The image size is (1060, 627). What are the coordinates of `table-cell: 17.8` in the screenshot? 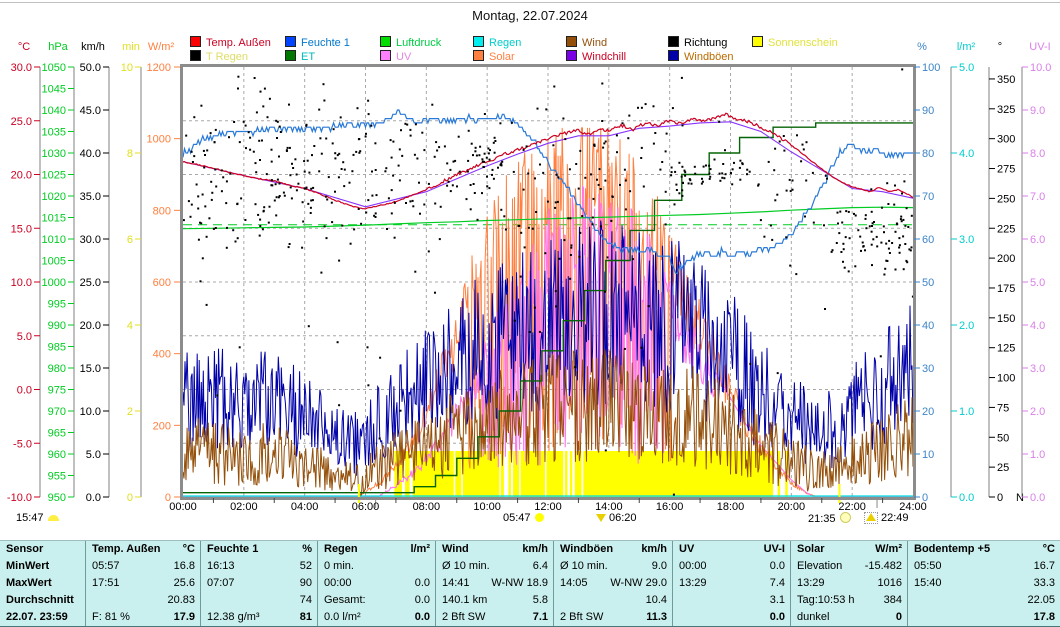 It's located at (1044, 617).